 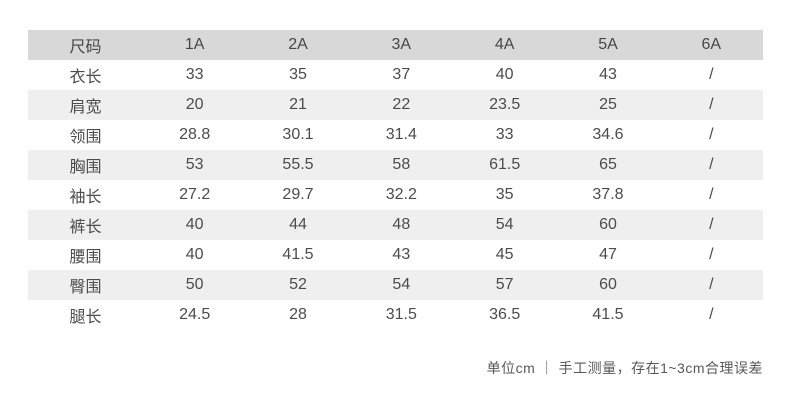 What do you see at coordinates (608, 194) in the screenshot?
I see `cell-value: 37.8` at bounding box center [608, 194].